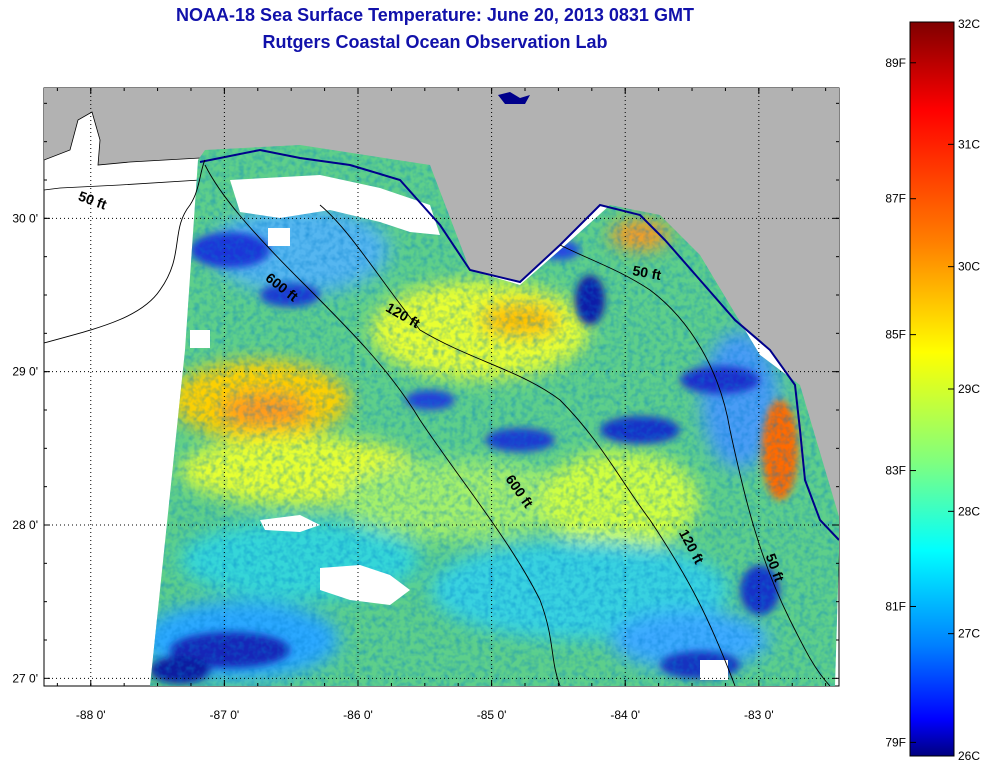  What do you see at coordinates (969, 756) in the screenshot?
I see `colorbar-label-c: 26C` at bounding box center [969, 756].